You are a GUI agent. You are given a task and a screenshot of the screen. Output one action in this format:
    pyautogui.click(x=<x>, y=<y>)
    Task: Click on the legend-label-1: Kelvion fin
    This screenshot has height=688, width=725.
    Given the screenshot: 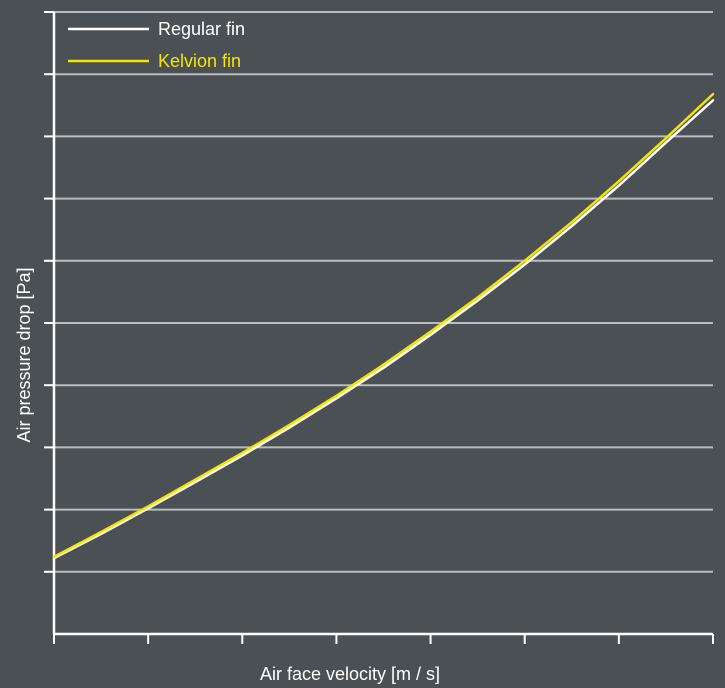 What is the action you would take?
    pyautogui.click(x=199, y=61)
    